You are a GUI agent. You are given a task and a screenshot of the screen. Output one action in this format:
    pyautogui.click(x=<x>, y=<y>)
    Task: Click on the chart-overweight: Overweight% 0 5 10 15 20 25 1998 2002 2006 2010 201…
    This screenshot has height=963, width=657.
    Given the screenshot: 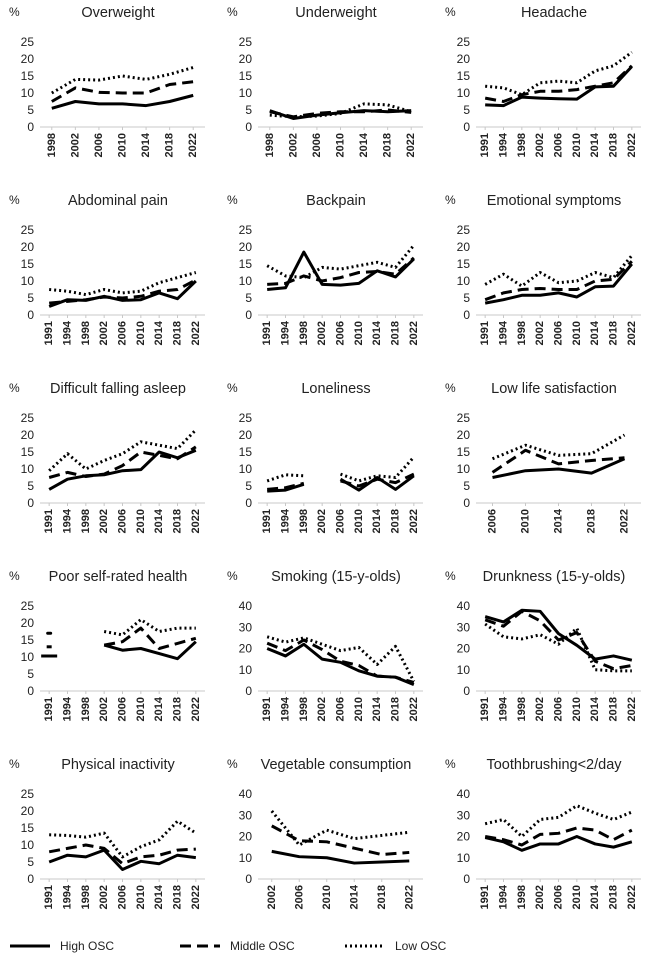 What is the action you would take?
    pyautogui.click(x=107, y=81)
    